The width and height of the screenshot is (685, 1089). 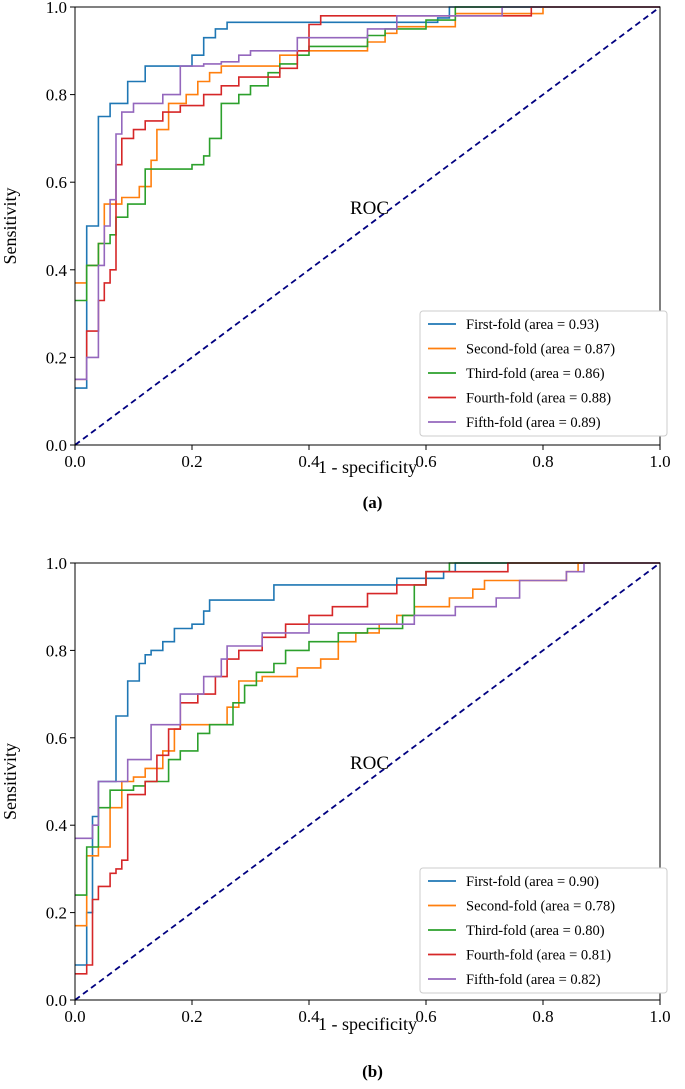 What do you see at coordinates (532, 882) in the screenshot?
I see `legend-label-first-fold: First-fold (area = 0.90)` at bounding box center [532, 882].